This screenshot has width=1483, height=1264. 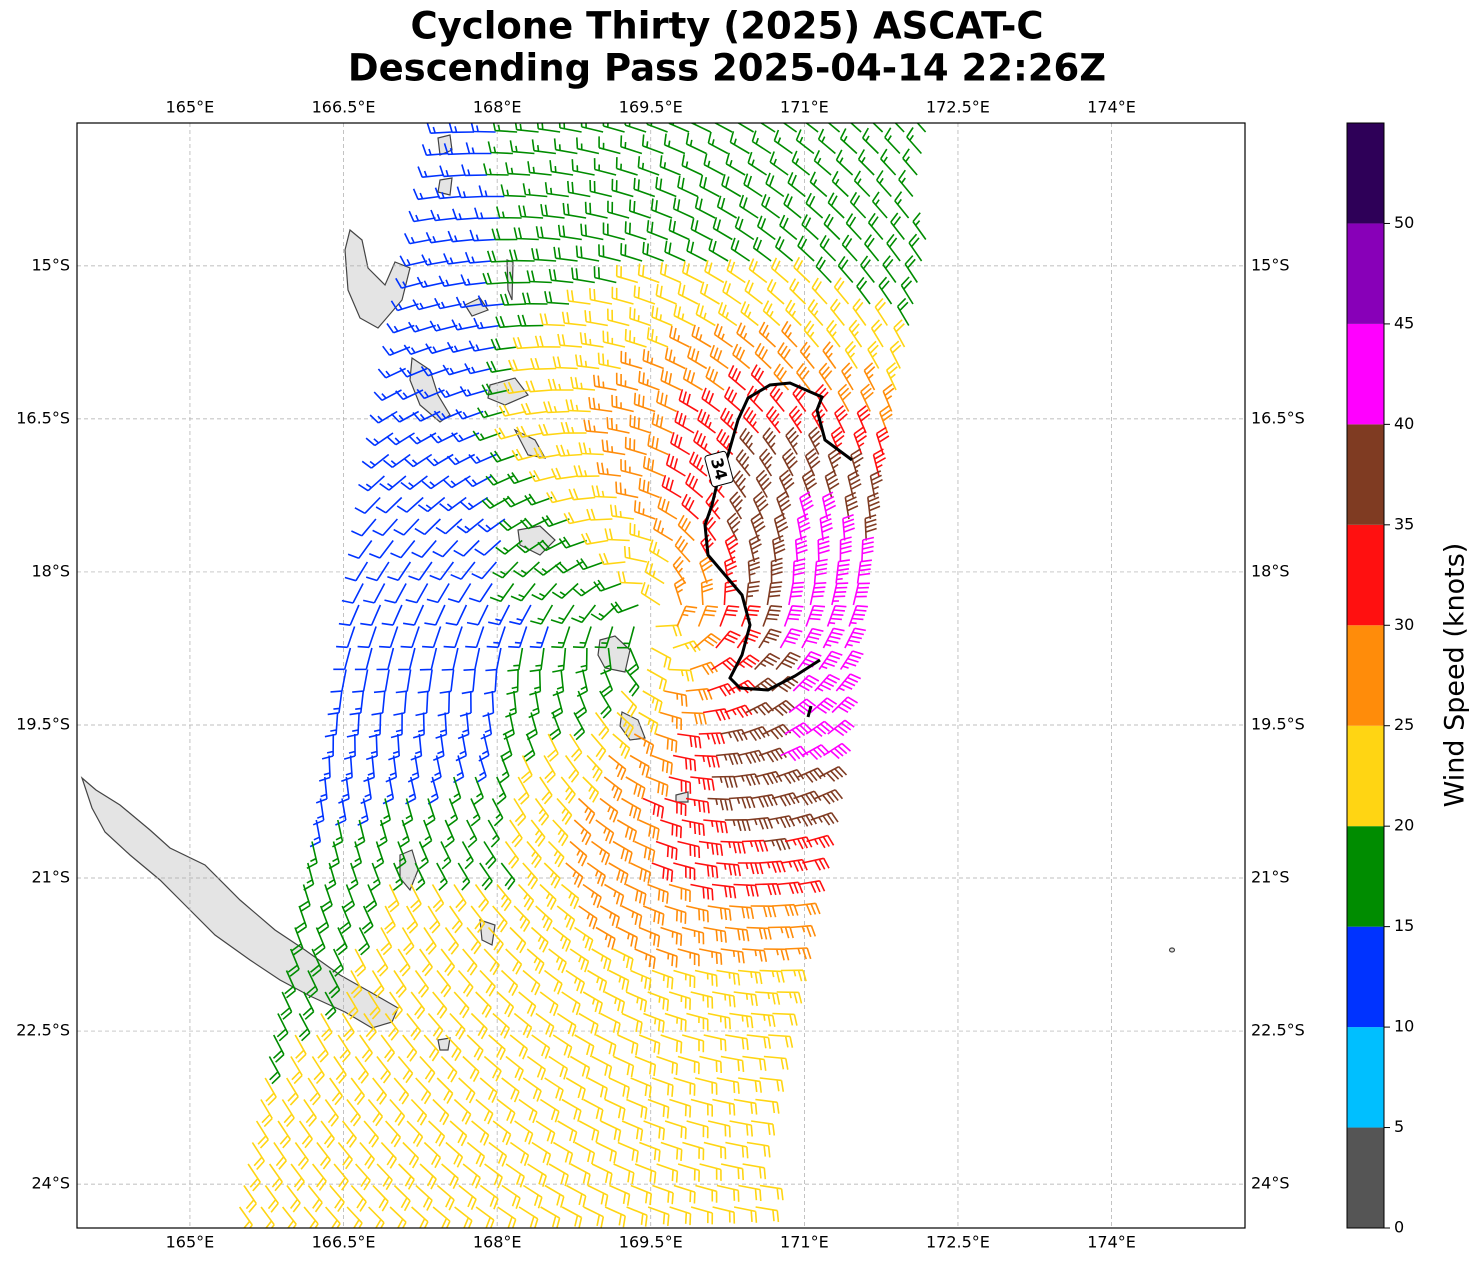 I want to click on lat-tick-label: 16.5°S, so click(x=1278, y=417).